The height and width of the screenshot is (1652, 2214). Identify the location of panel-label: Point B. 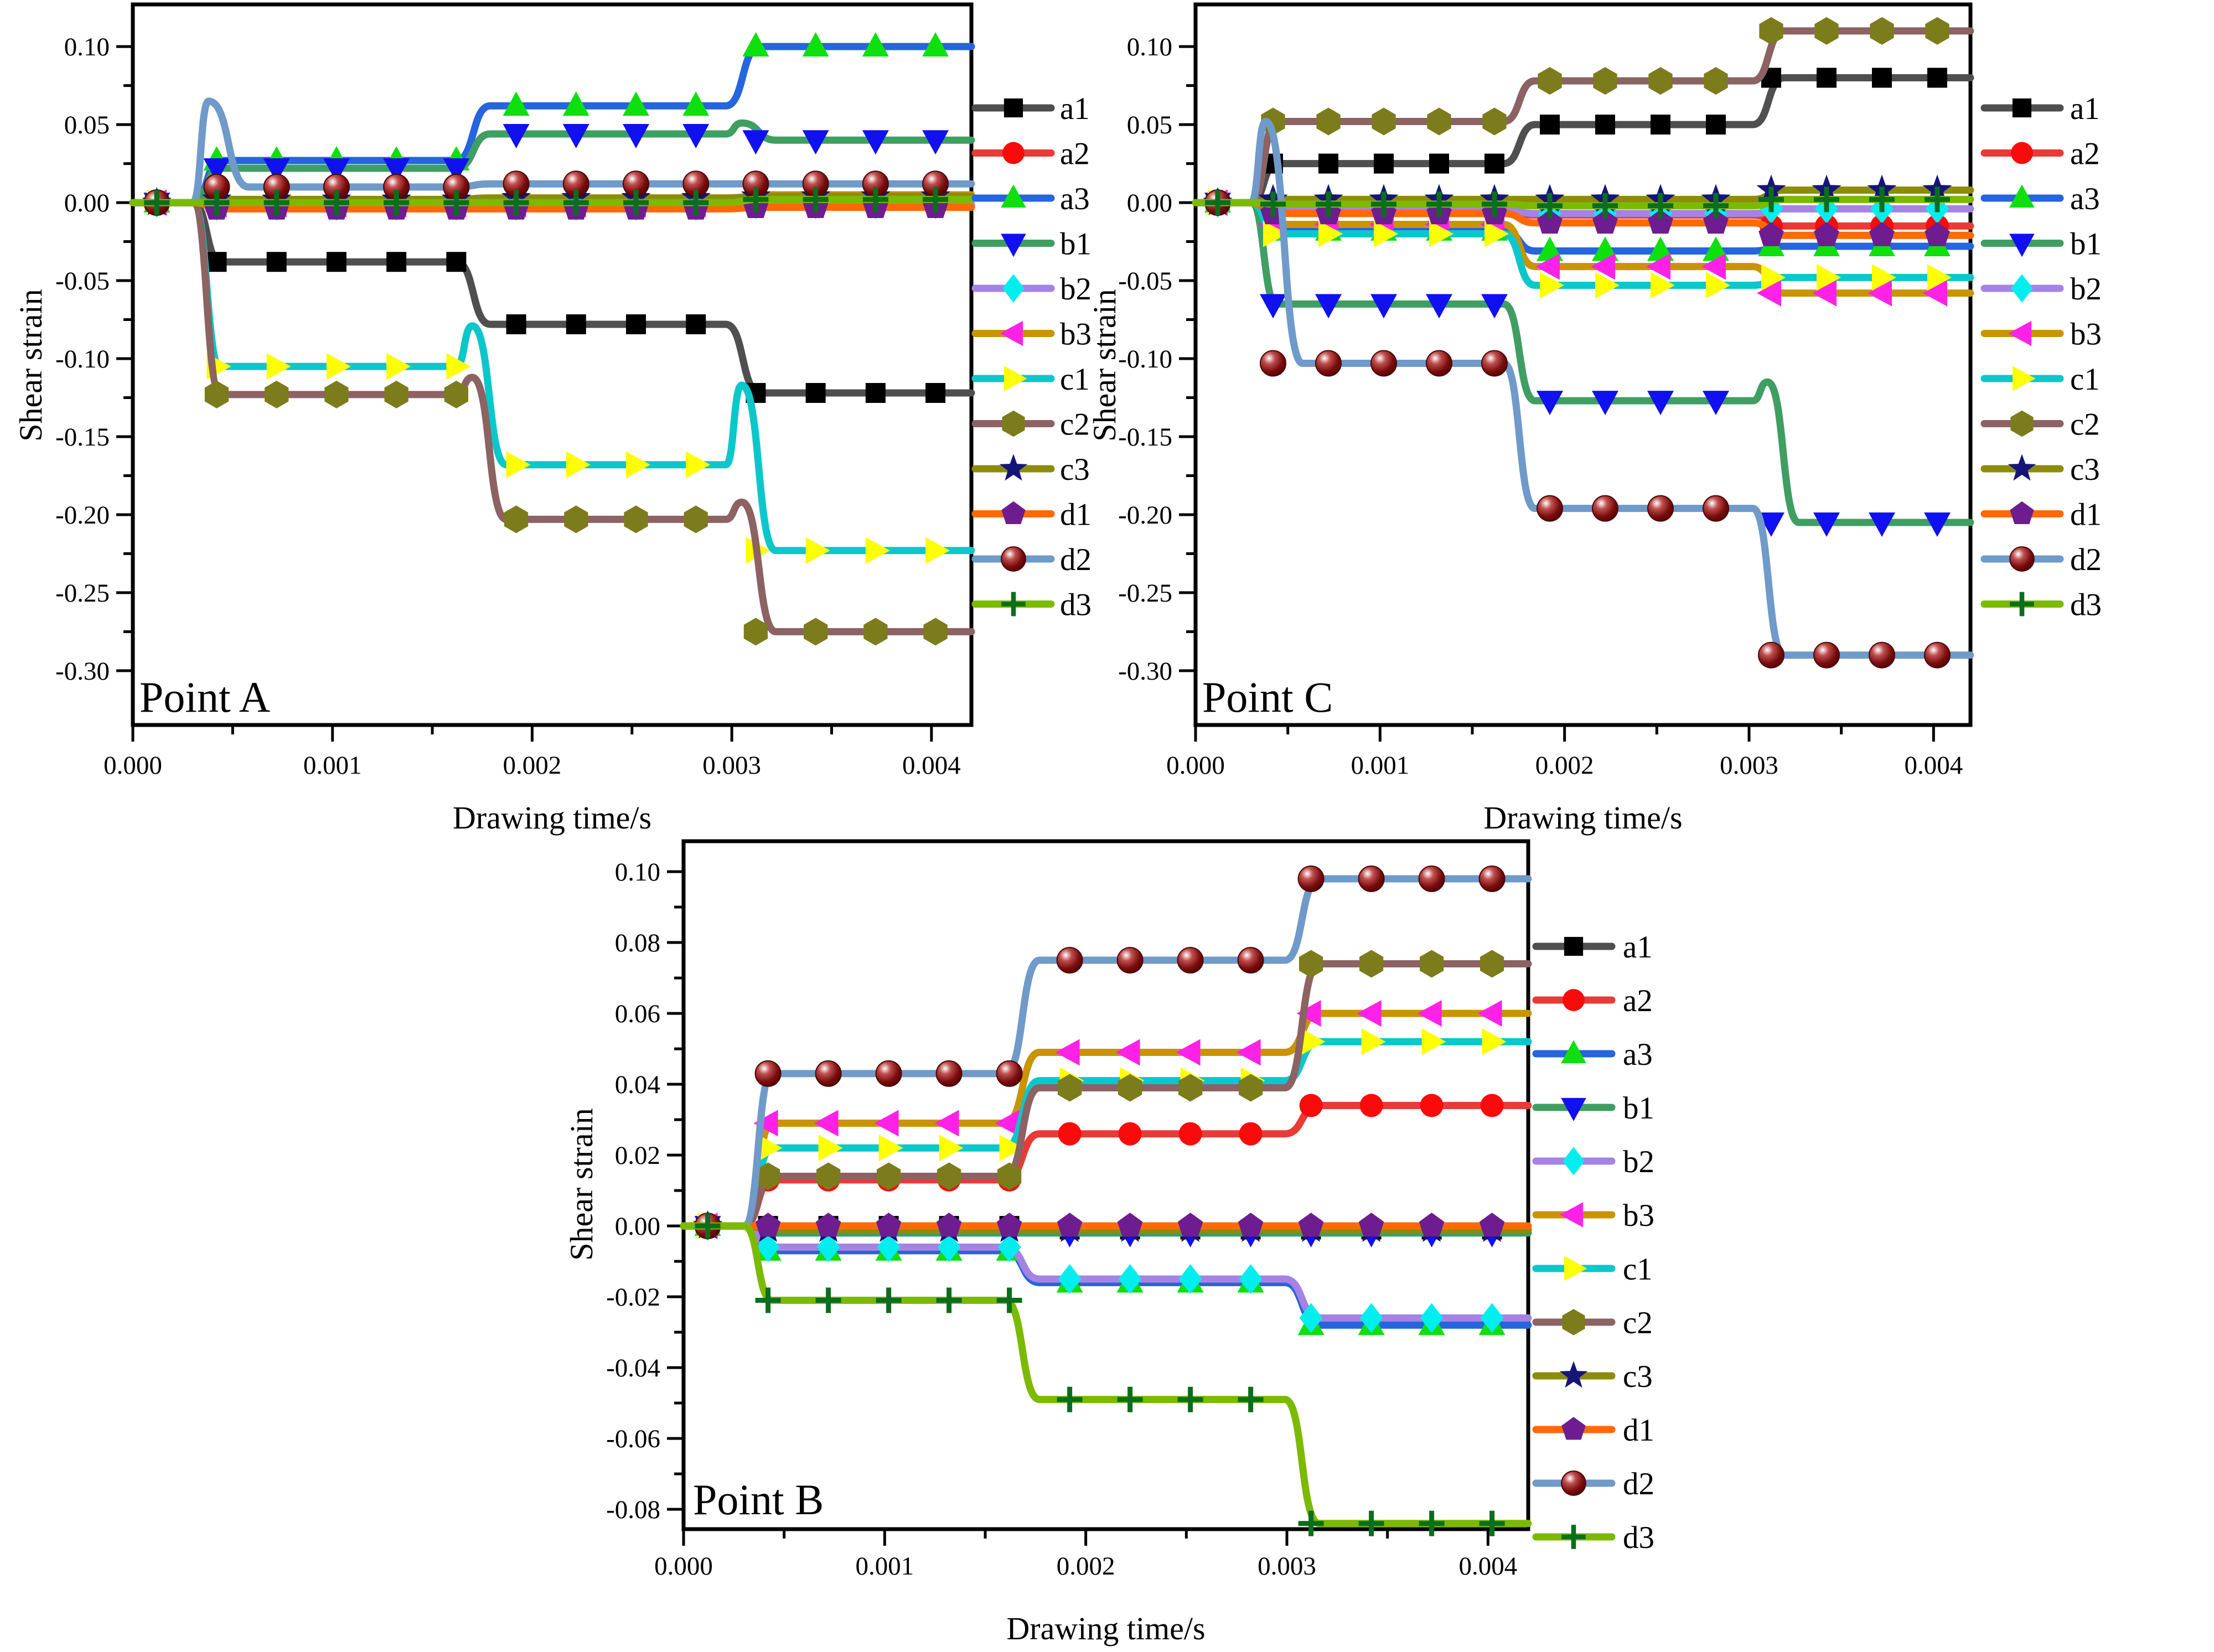
(758, 1499).